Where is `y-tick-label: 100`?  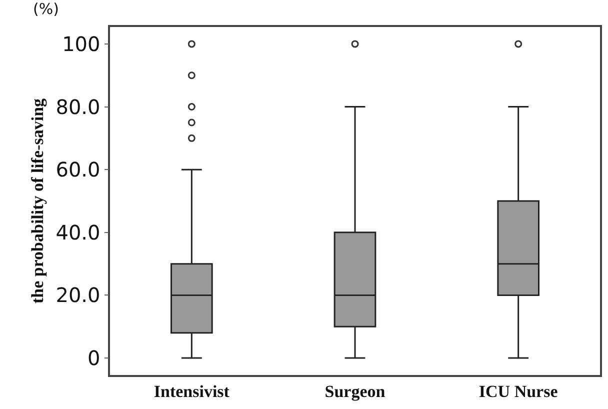 y-tick-label: 100 is located at coordinates (81, 44).